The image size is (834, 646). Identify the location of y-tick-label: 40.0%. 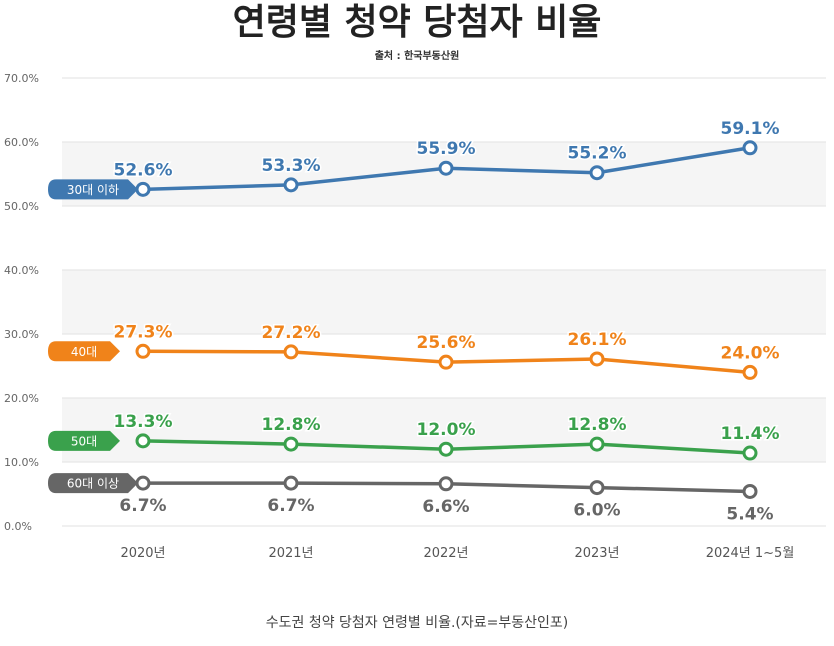
(21, 270).